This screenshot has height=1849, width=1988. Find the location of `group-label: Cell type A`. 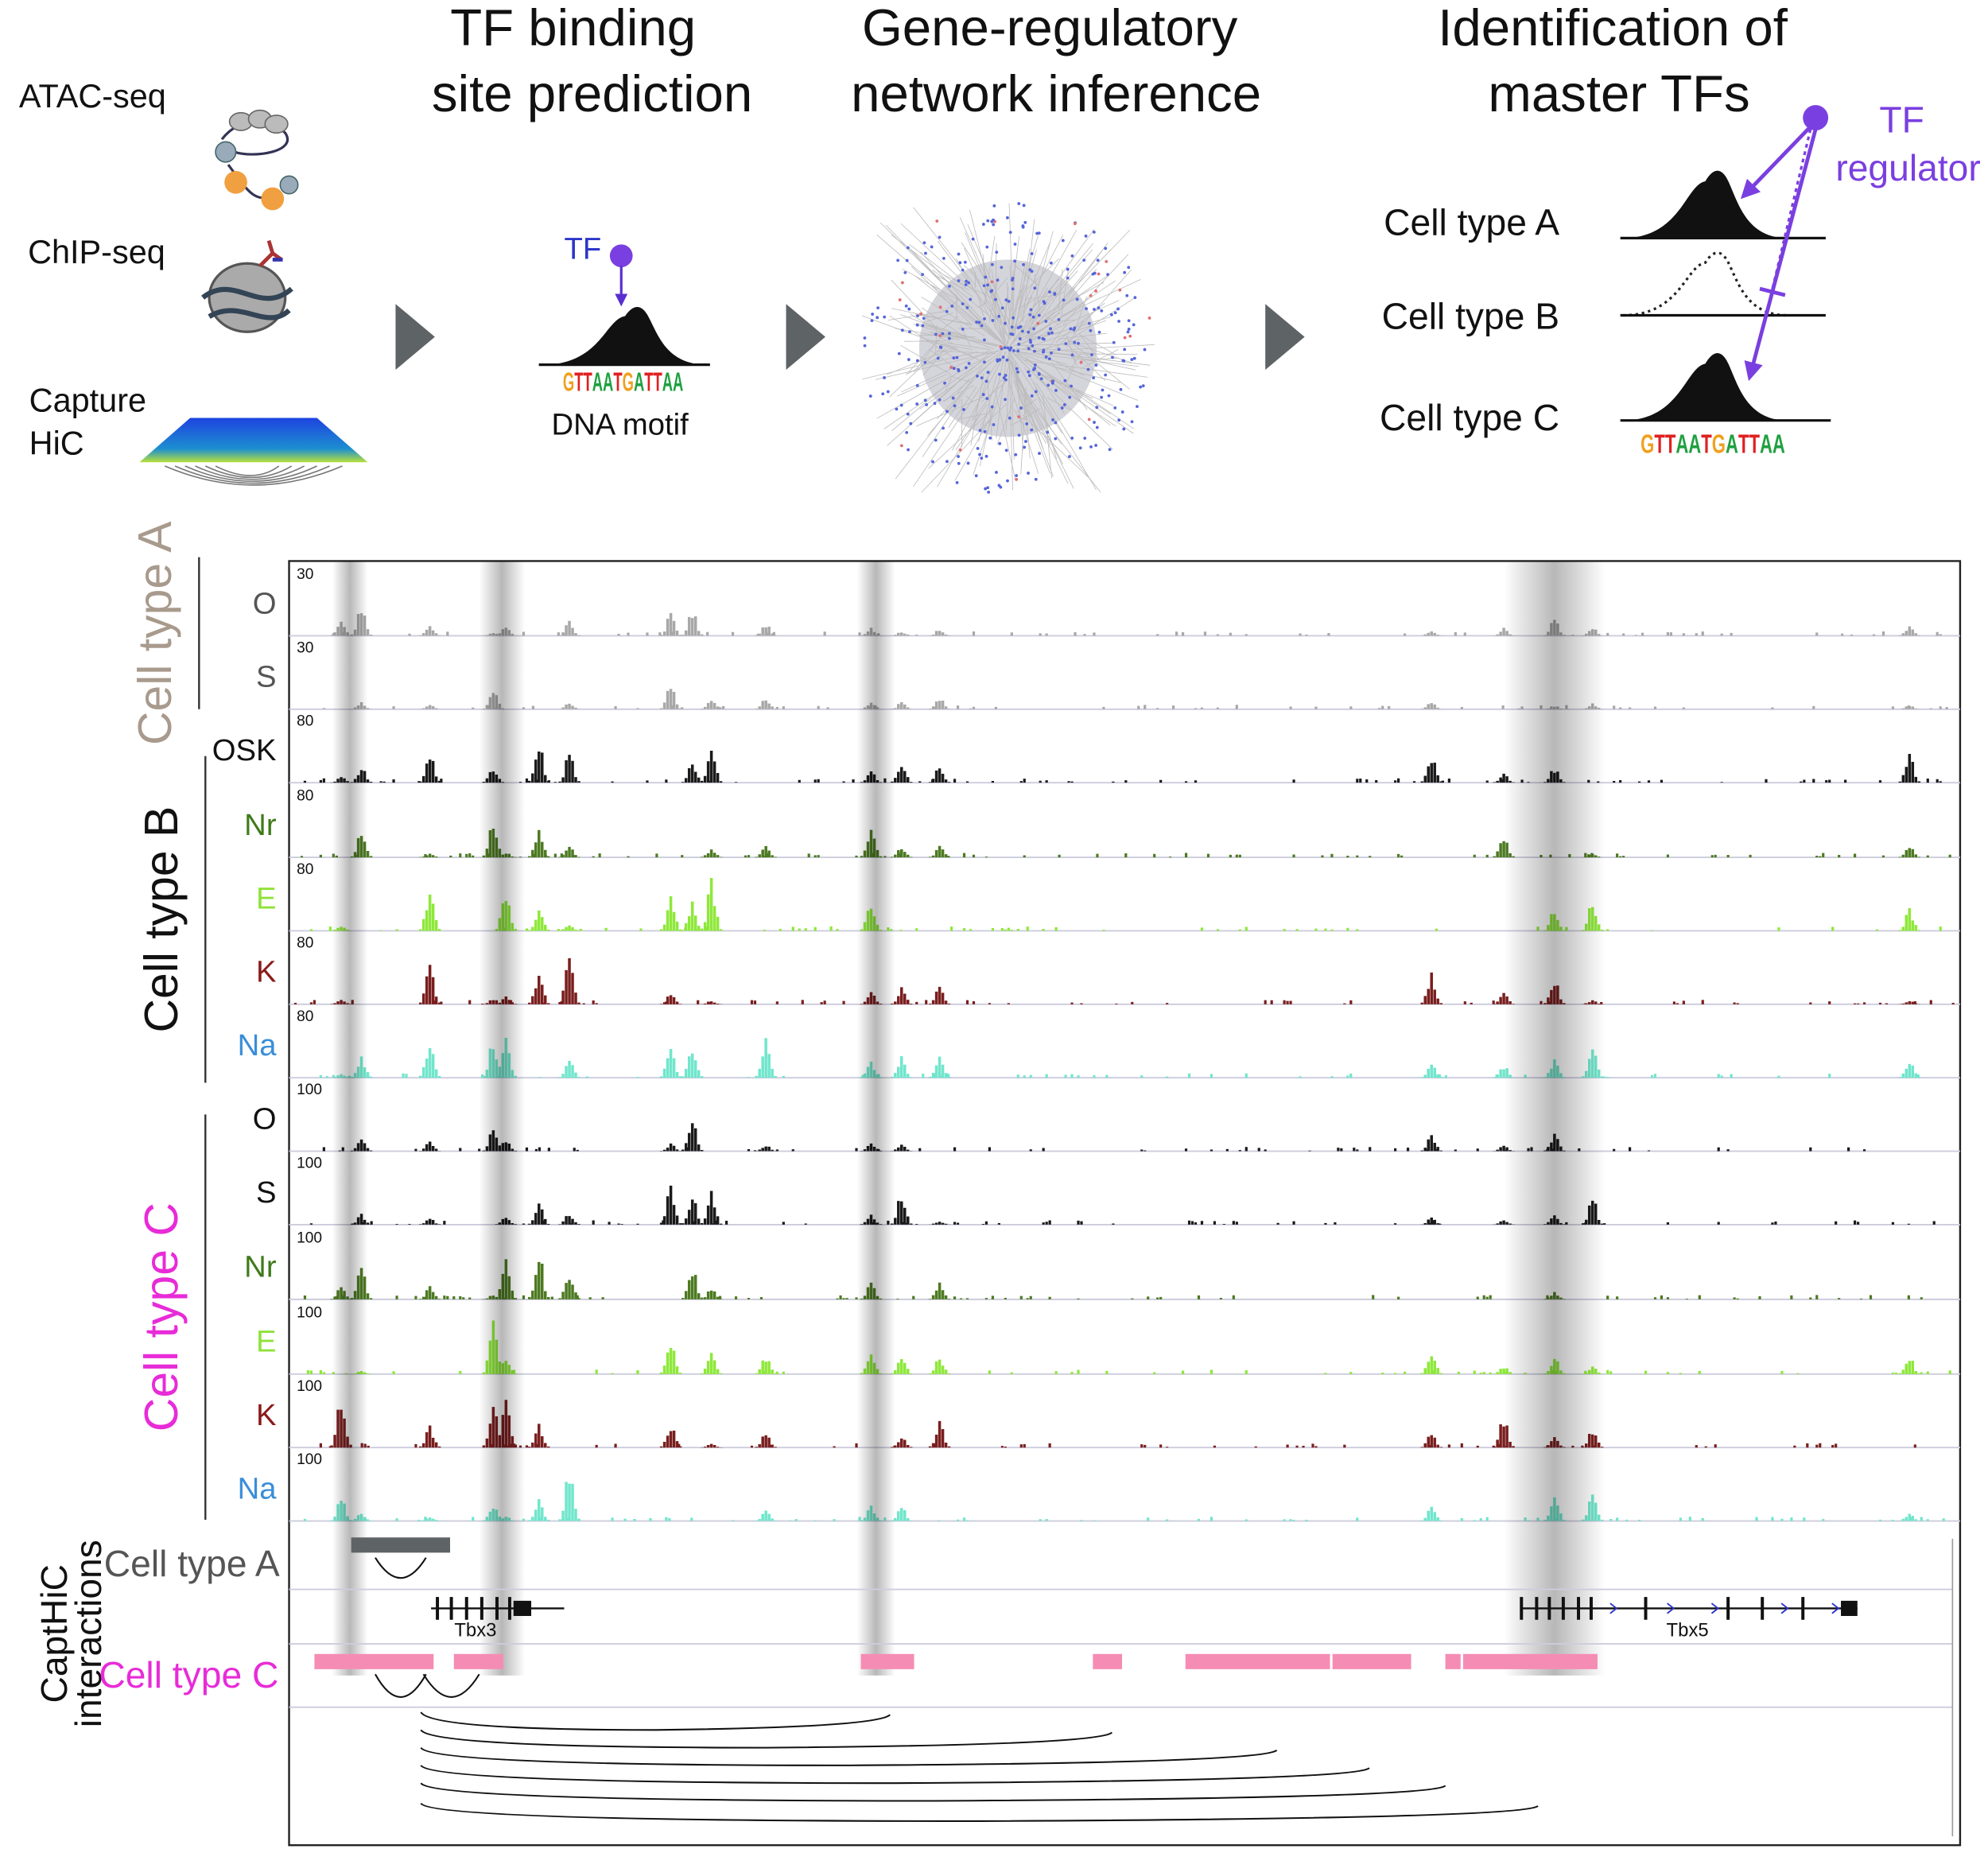

group-label: Cell type A is located at coordinates (155, 633).